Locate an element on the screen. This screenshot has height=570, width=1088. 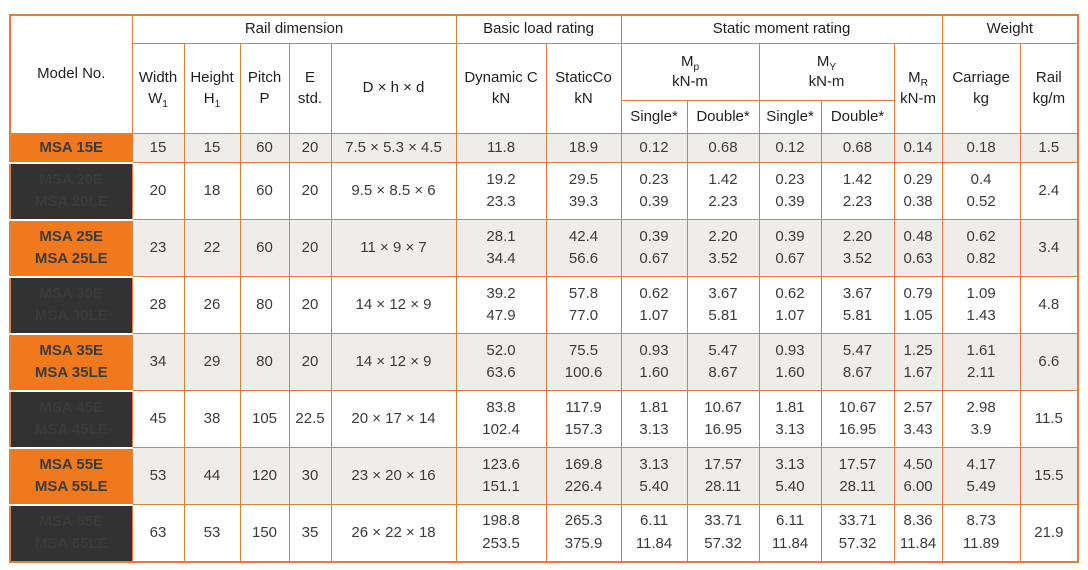
data-cell: 33.71 57.32 is located at coordinates (857, 533).